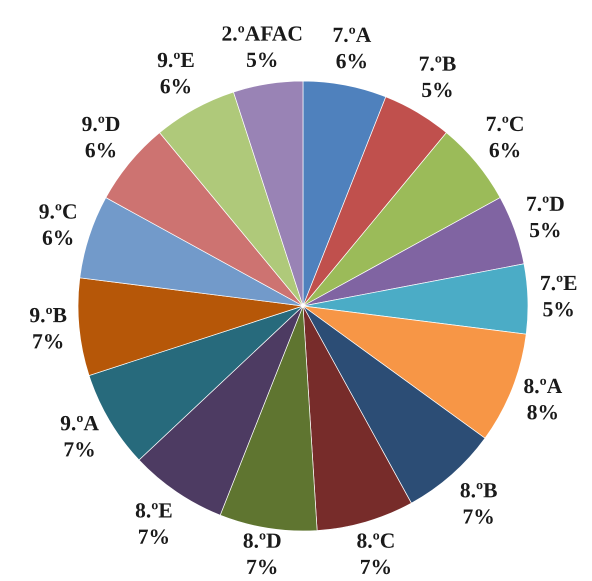  What do you see at coordinates (57, 211) in the screenshot?
I see `slice-label: 9.ºC` at bounding box center [57, 211].